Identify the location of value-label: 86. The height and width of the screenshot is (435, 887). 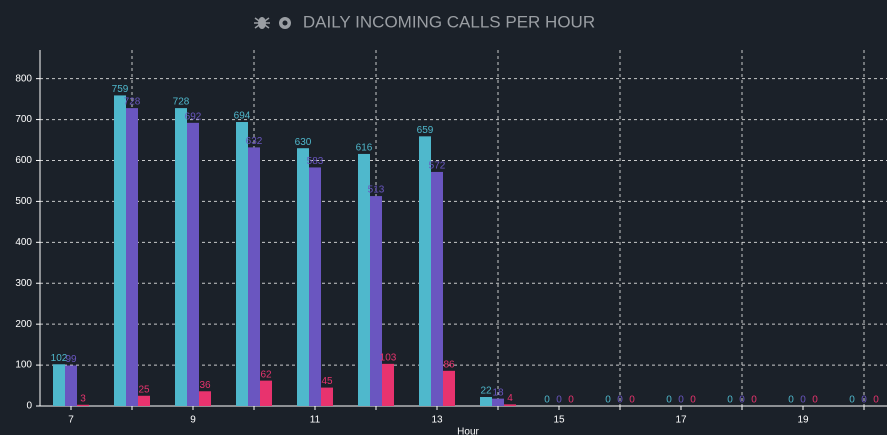
(449, 364).